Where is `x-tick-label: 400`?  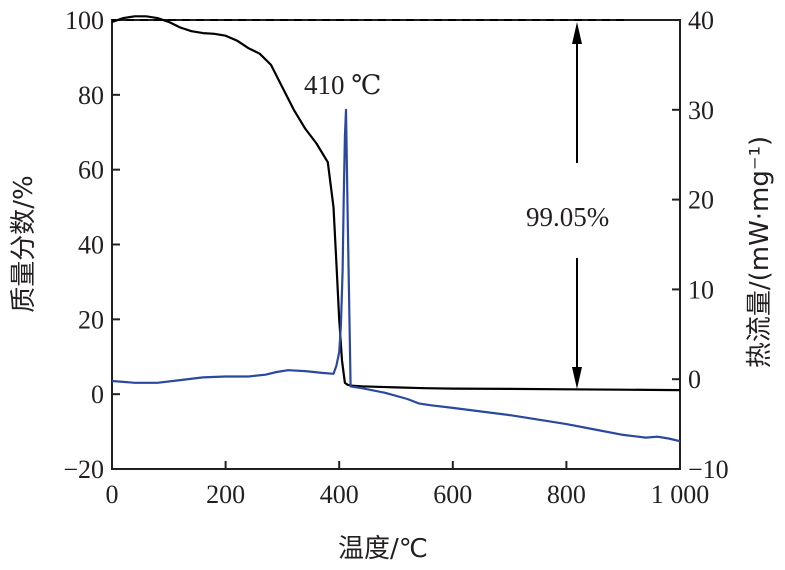 x-tick-label: 400 is located at coordinates (339, 494).